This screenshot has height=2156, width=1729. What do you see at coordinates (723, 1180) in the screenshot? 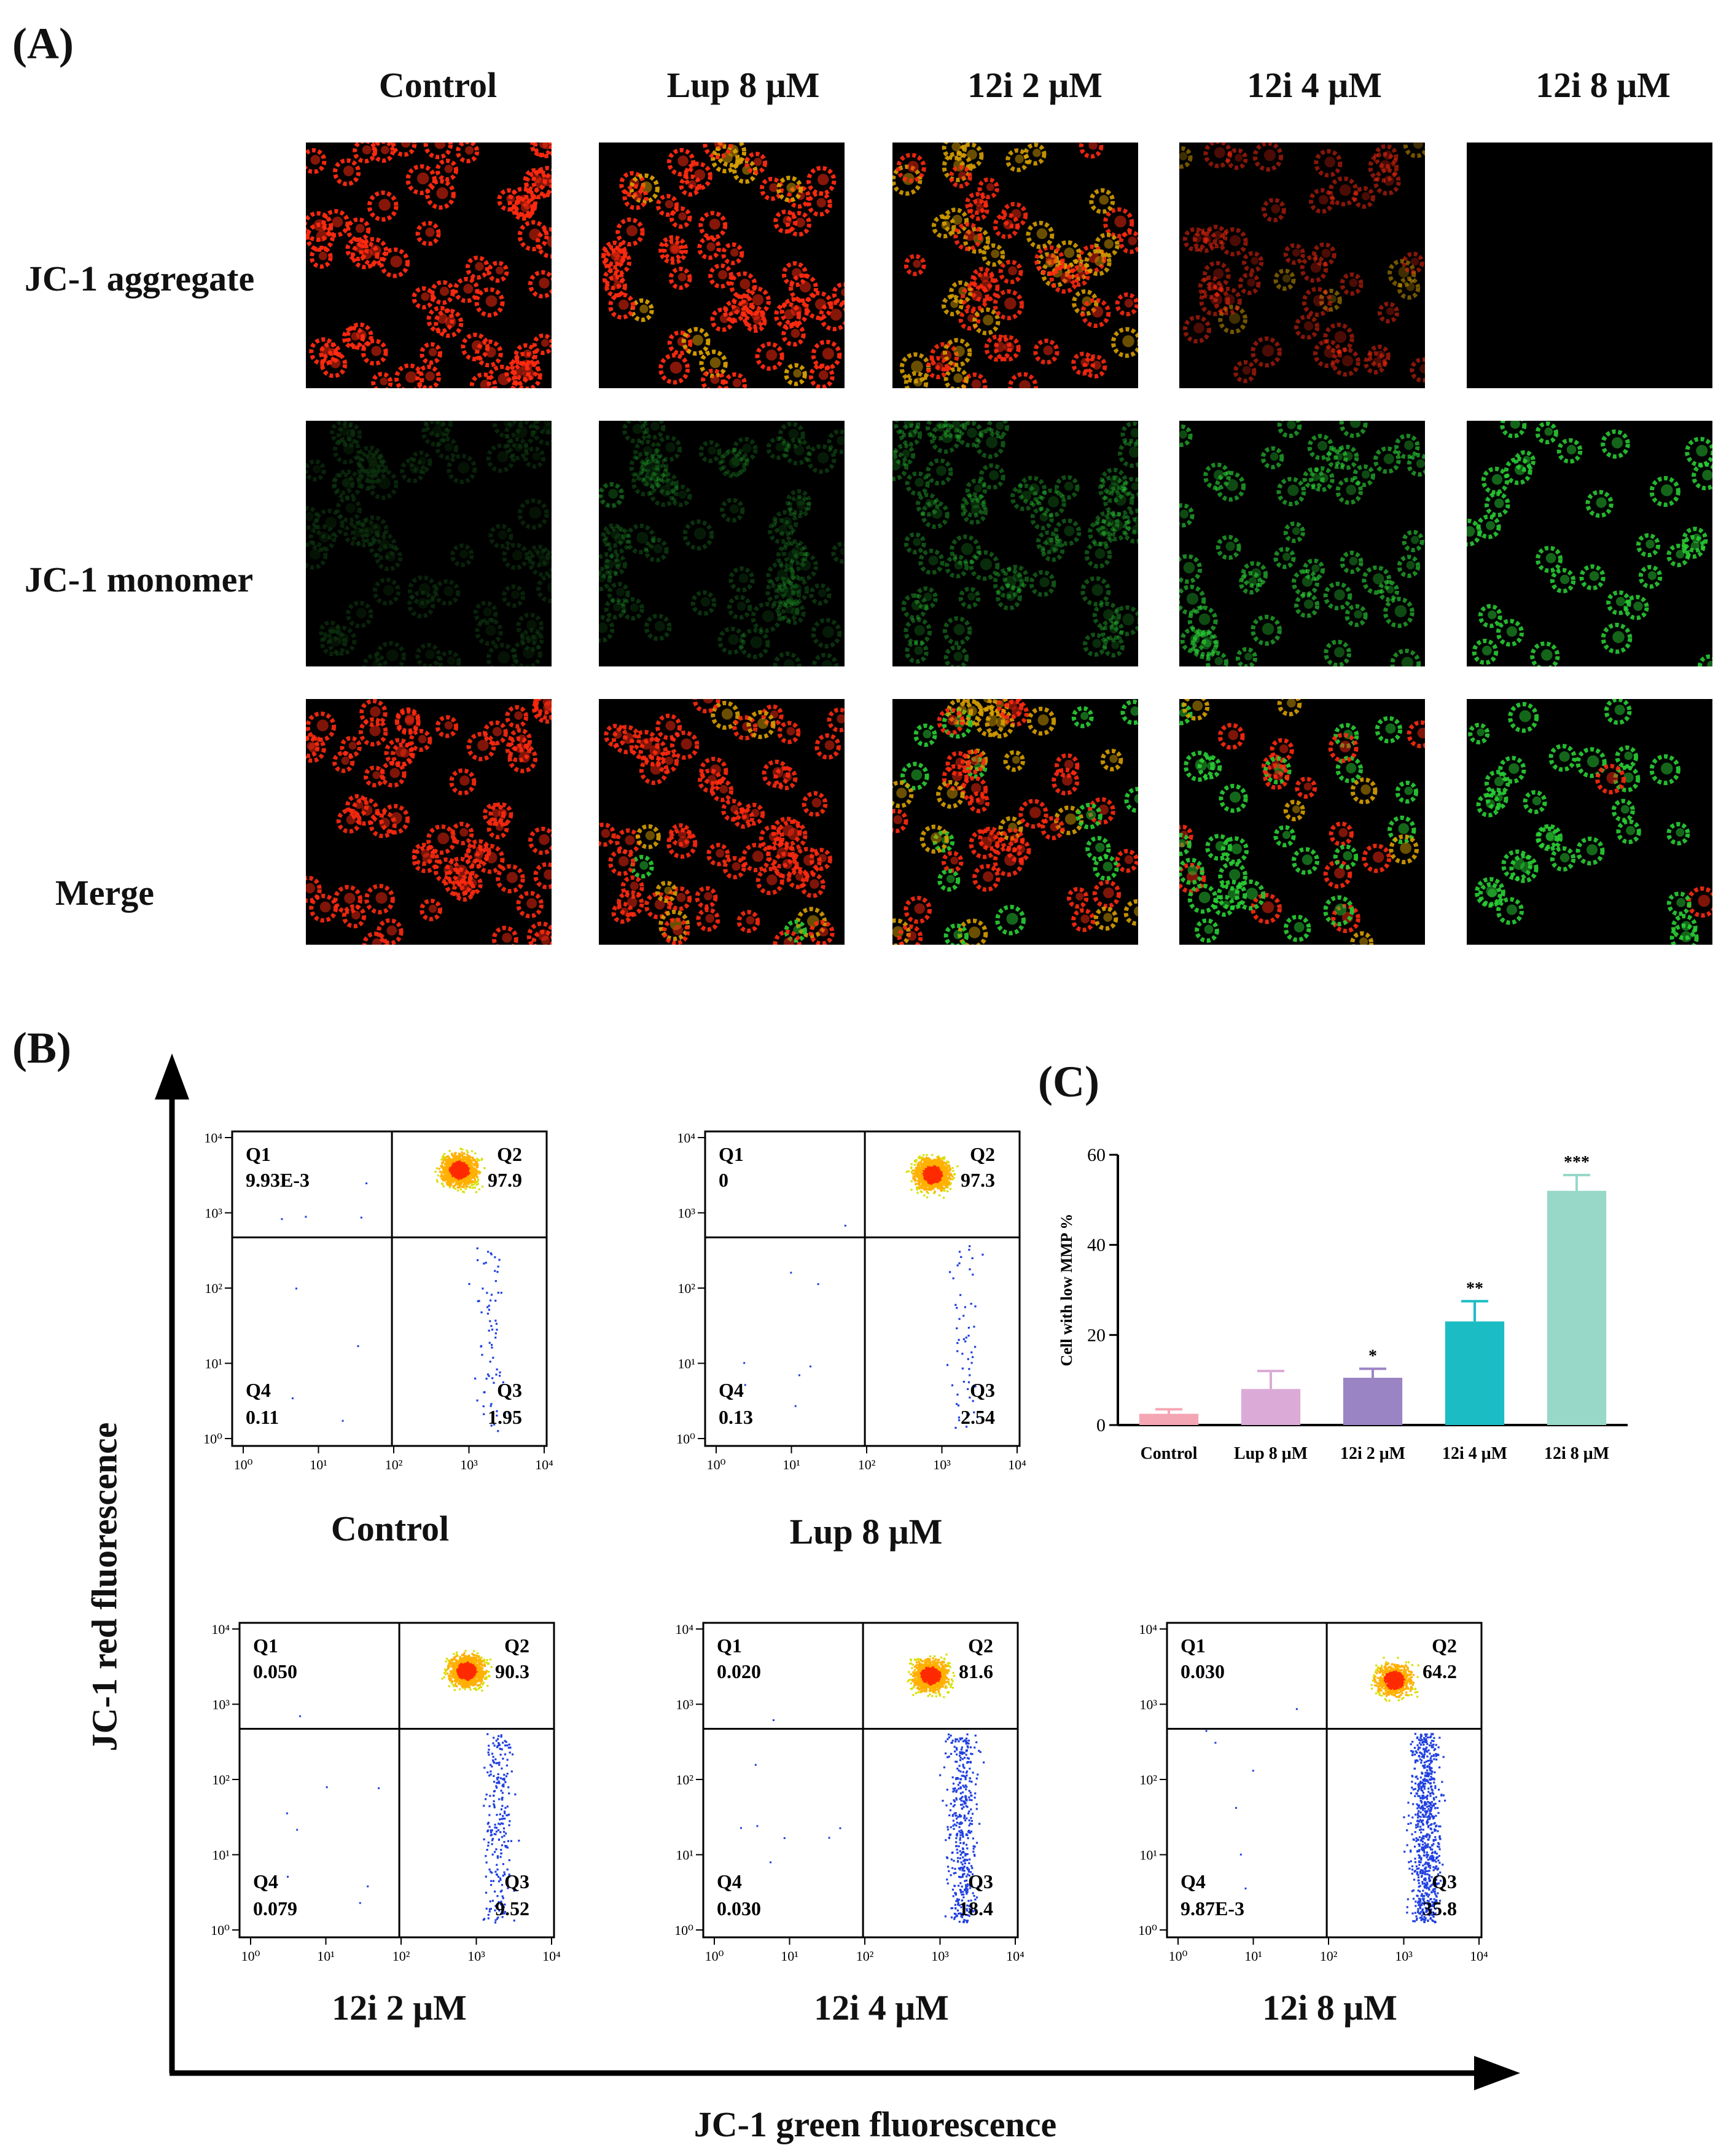
I see `q1-value: 0` at bounding box center [723, 1180].